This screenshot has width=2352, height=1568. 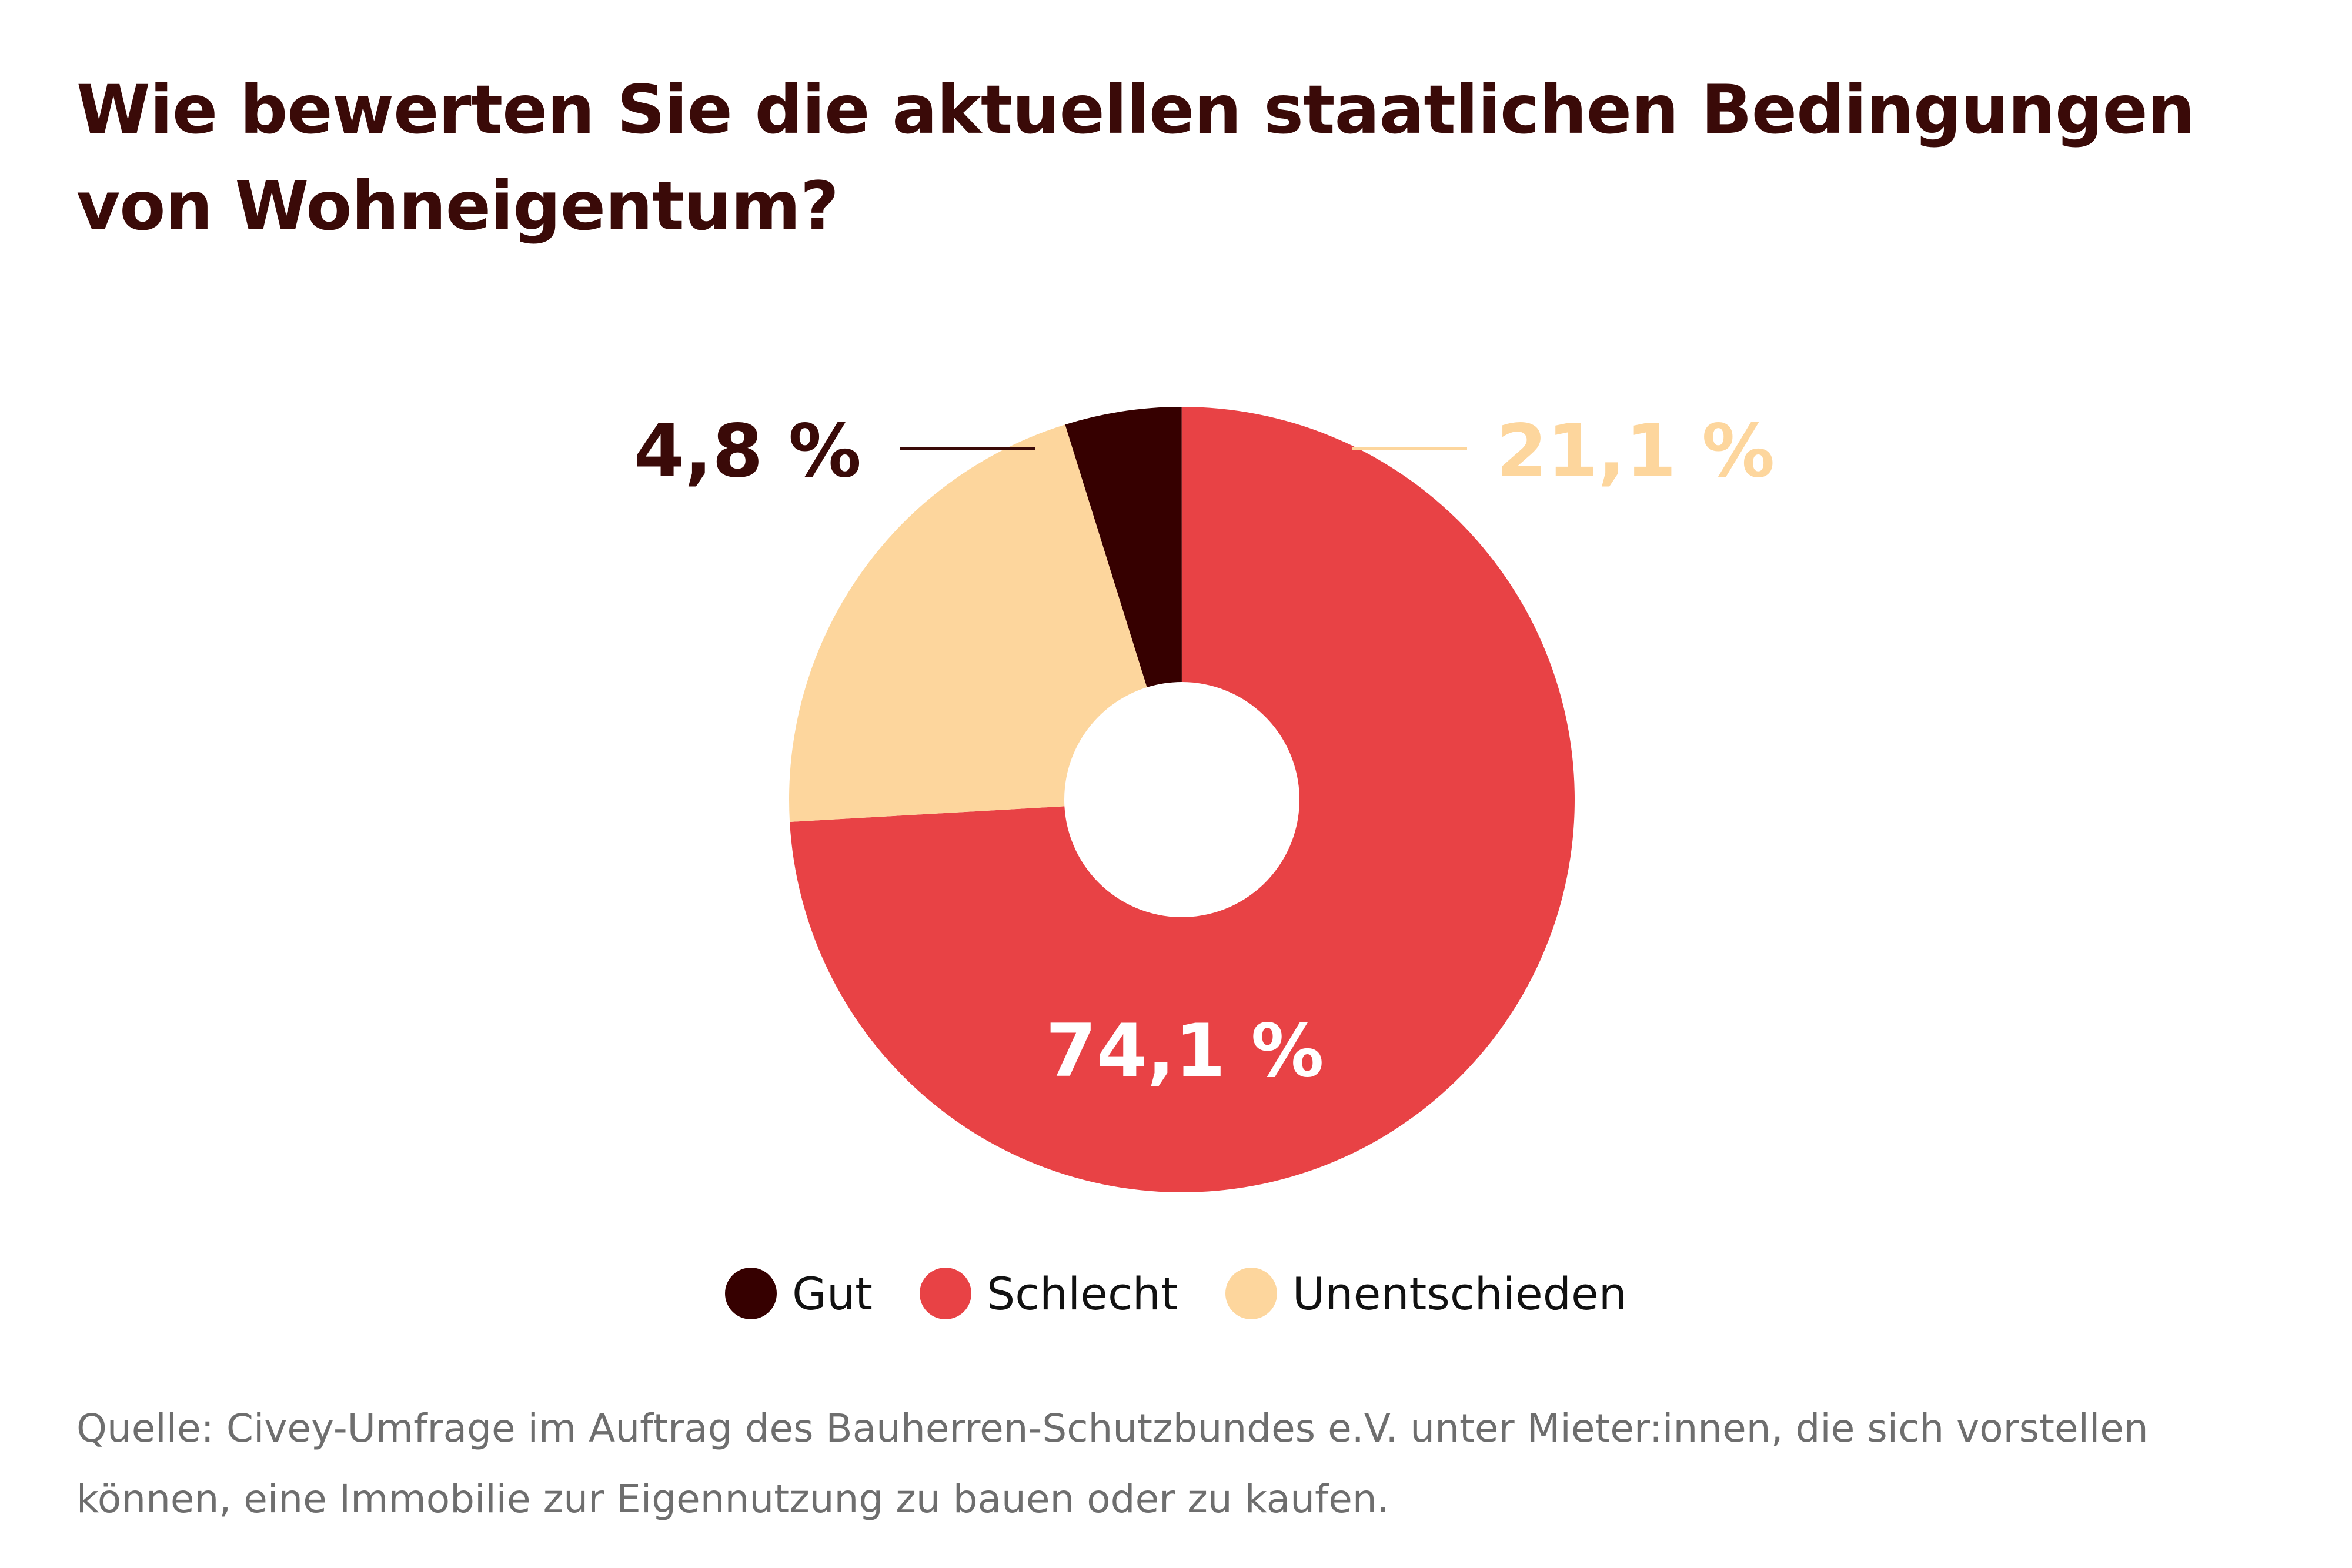 What do you see at coordinates (832, 1293) in the screenshot?
I see `legend-label-gut: Gut` at bounding box center [832, 1293].